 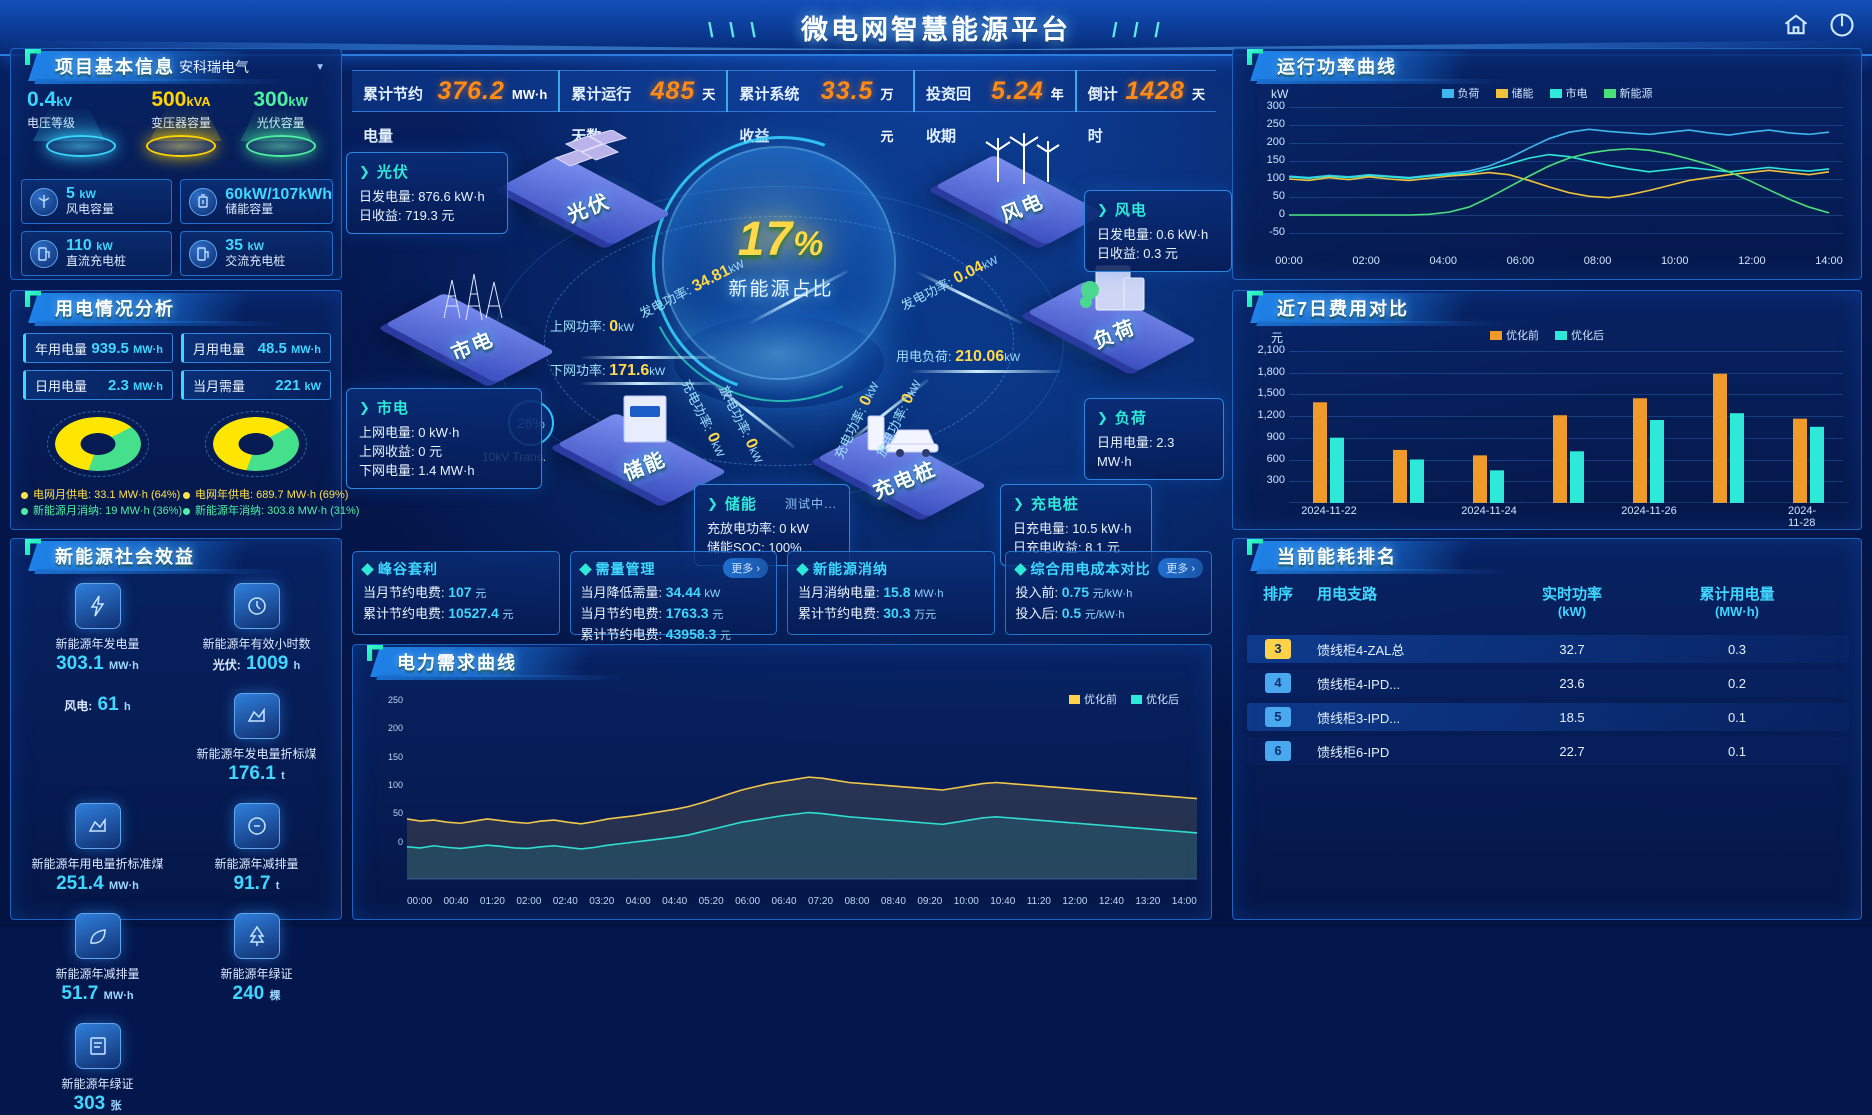 What do you see at coordinates (256, 606) in the screenshot?
I see `clock-icon` at bounding box center [256, 606].